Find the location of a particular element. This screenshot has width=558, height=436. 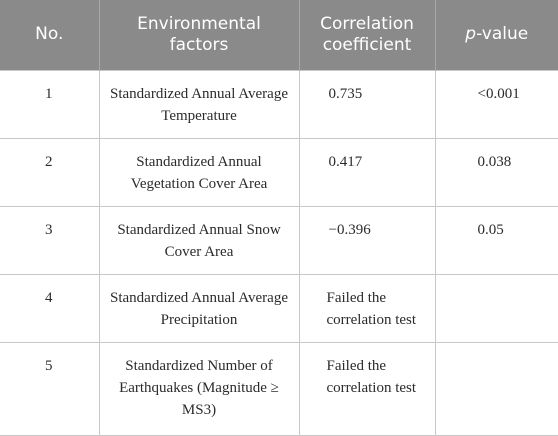

environmental-factor: Standardized Annual Snow Cover Area is located at coordinates (199, 240).